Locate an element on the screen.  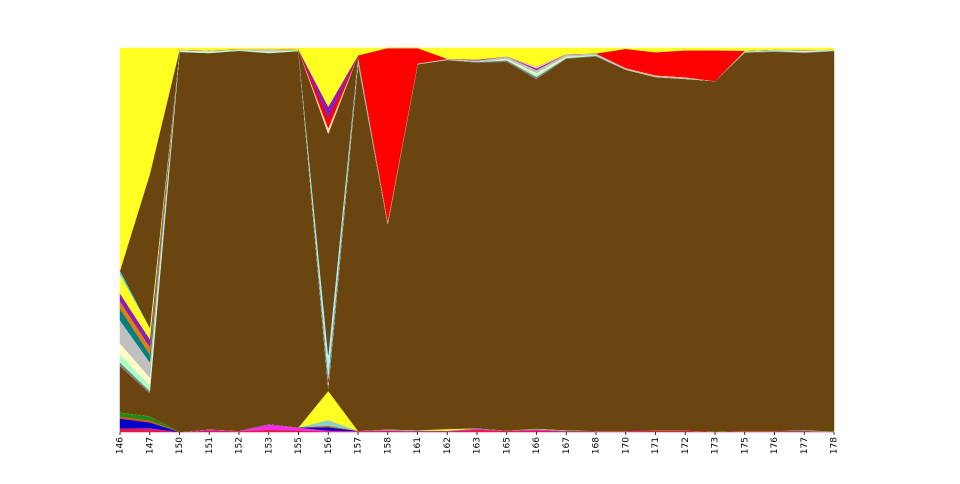
x-tick-label: 167 is located at coordinates (567, 445).